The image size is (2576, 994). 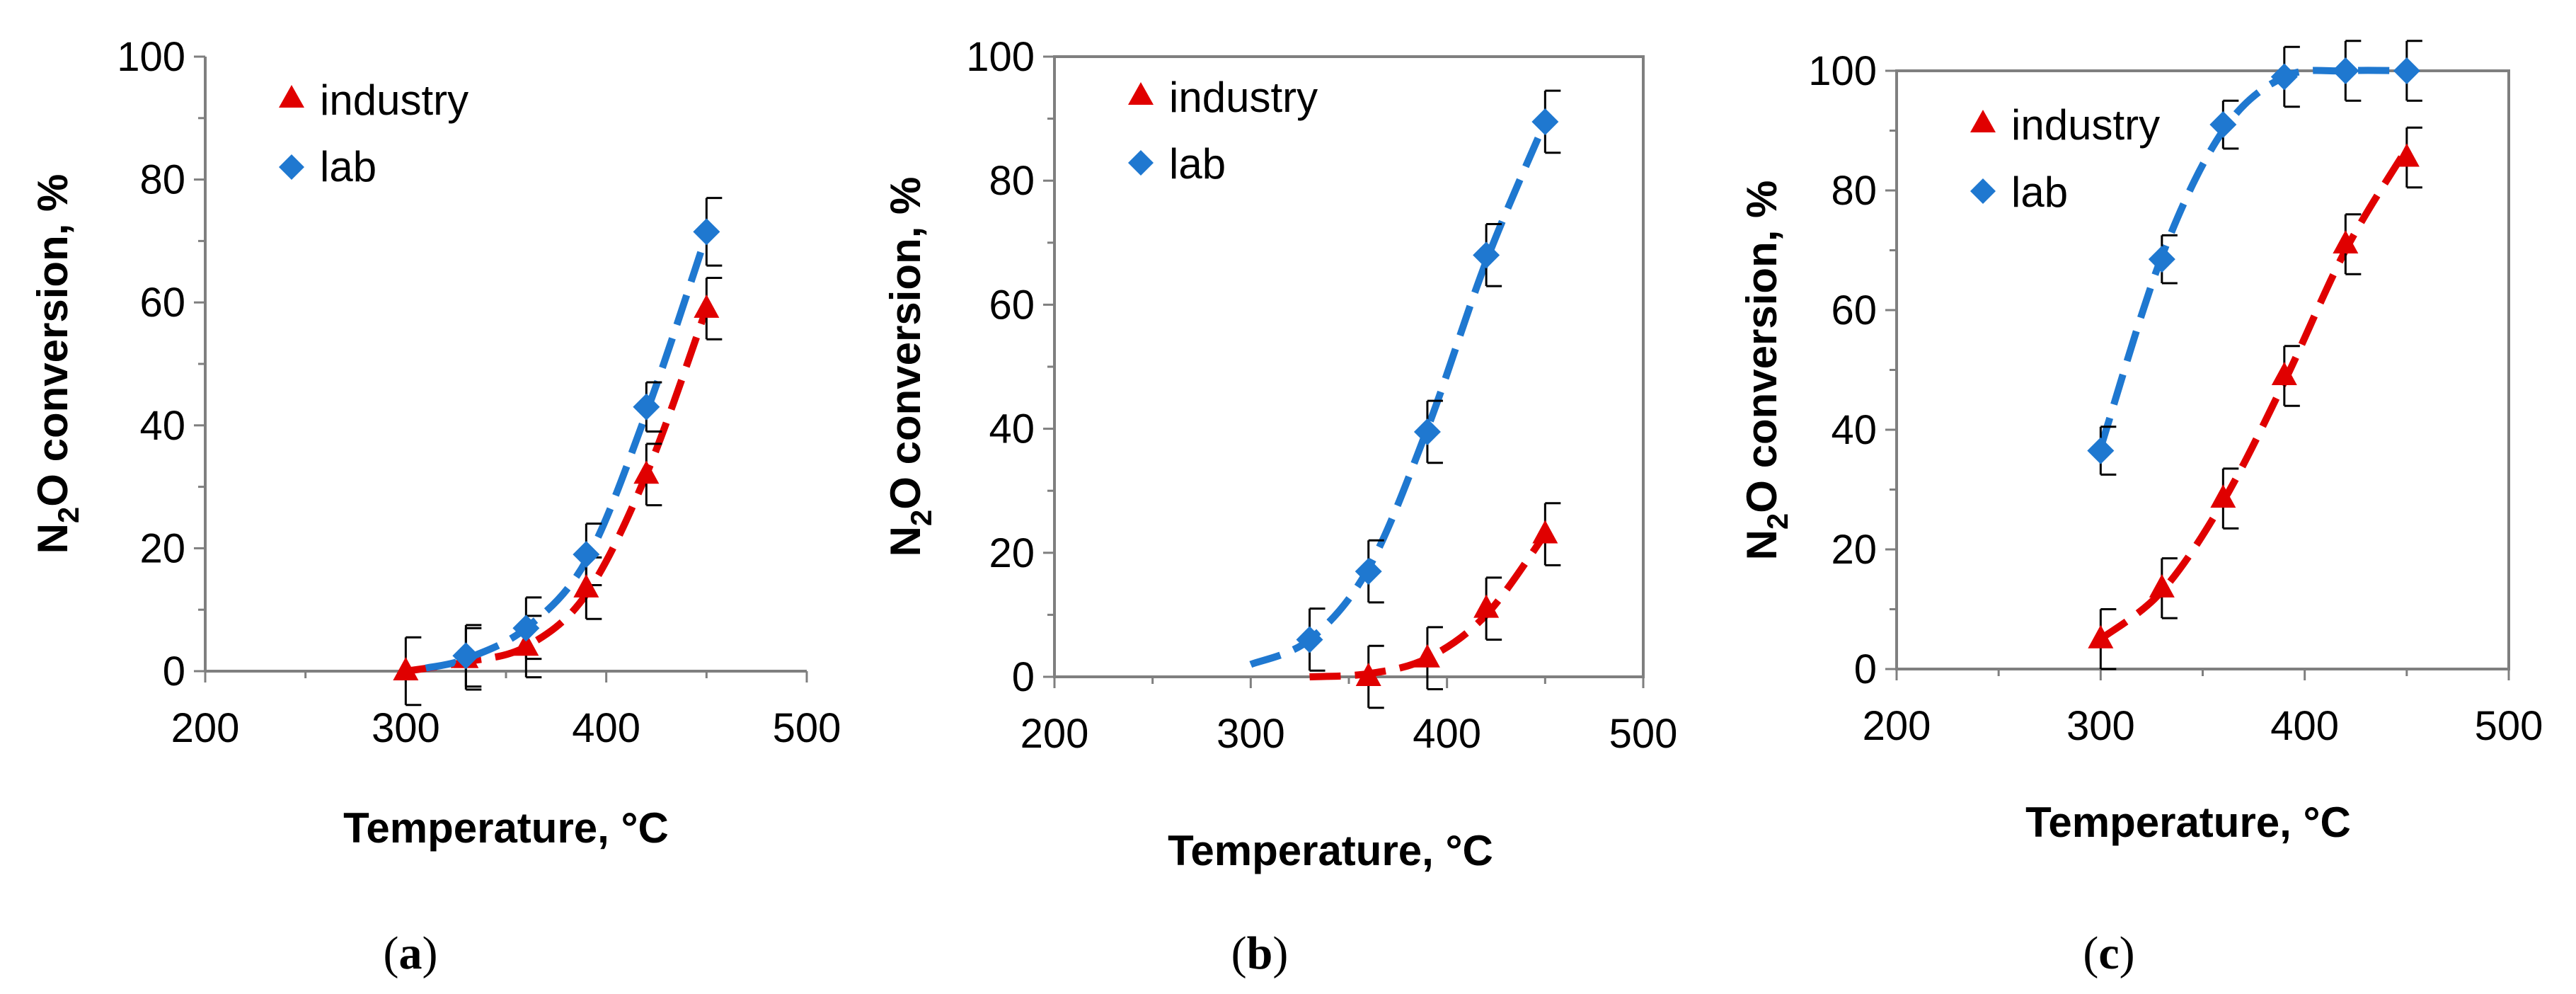 What do you see at coordinates (2254, 394) in the screenshot?
I see `fit-line-industry` at bounding box center [2254, 394].